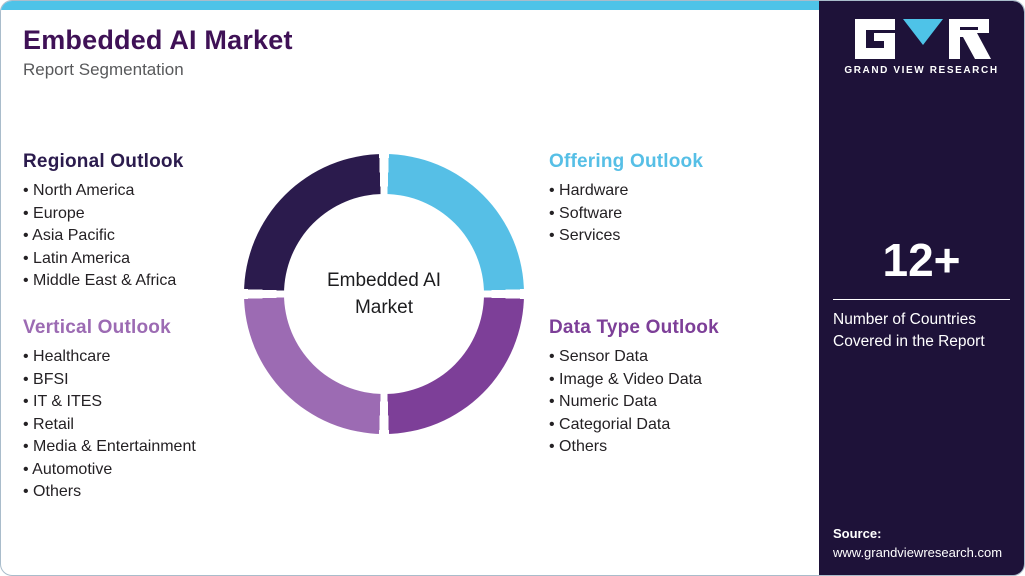 The width and height of the screenshot is (1025, 576). Describe the element at coordinates (143, 402) in the screenshot. I see `list-item: IT & ITES` at that location.